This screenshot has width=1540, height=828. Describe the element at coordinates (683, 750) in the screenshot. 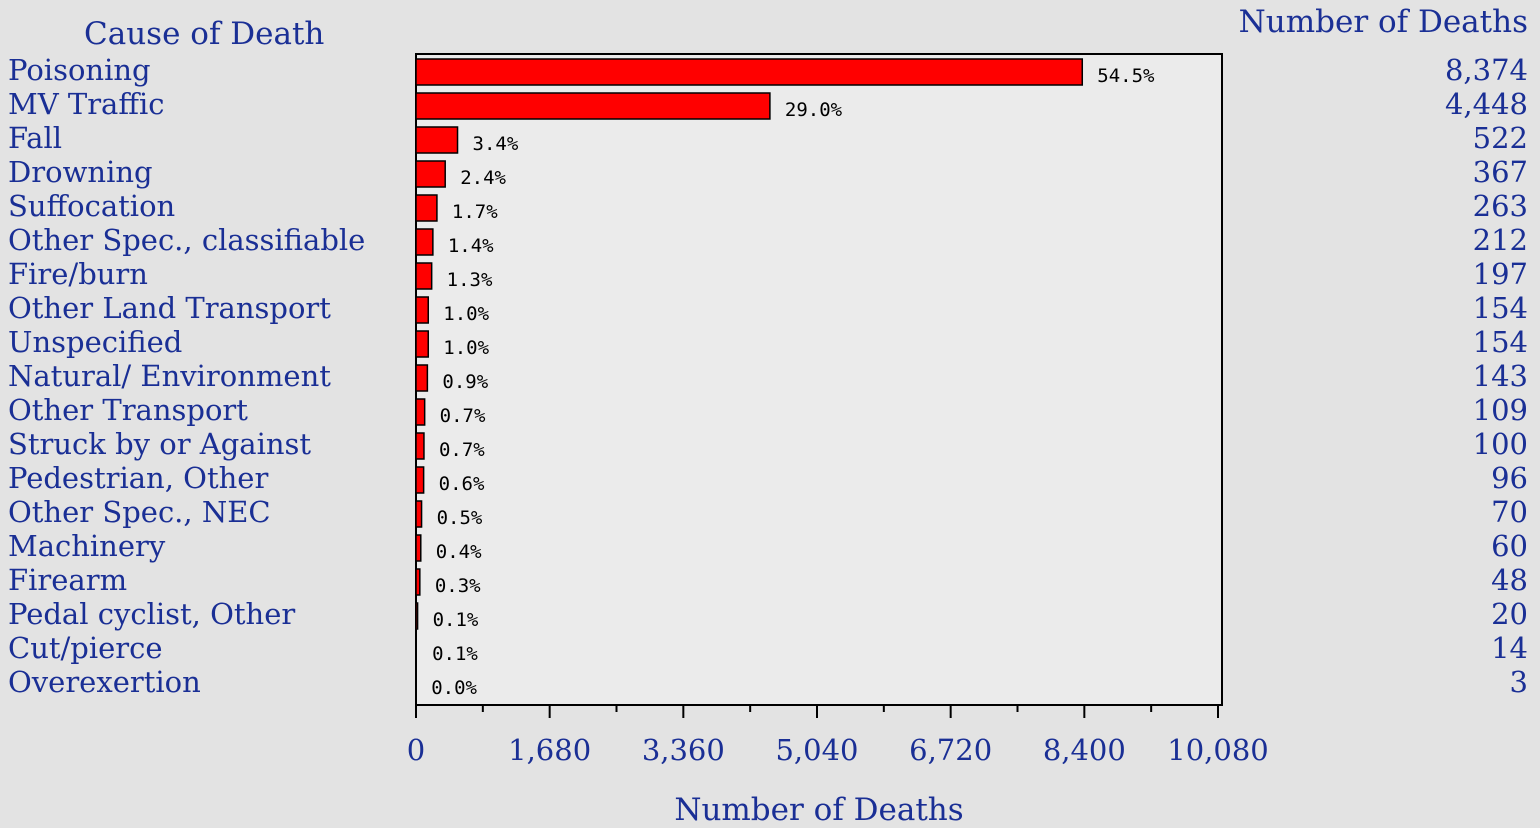

I see `x-tick-label: 3,360` at that location.